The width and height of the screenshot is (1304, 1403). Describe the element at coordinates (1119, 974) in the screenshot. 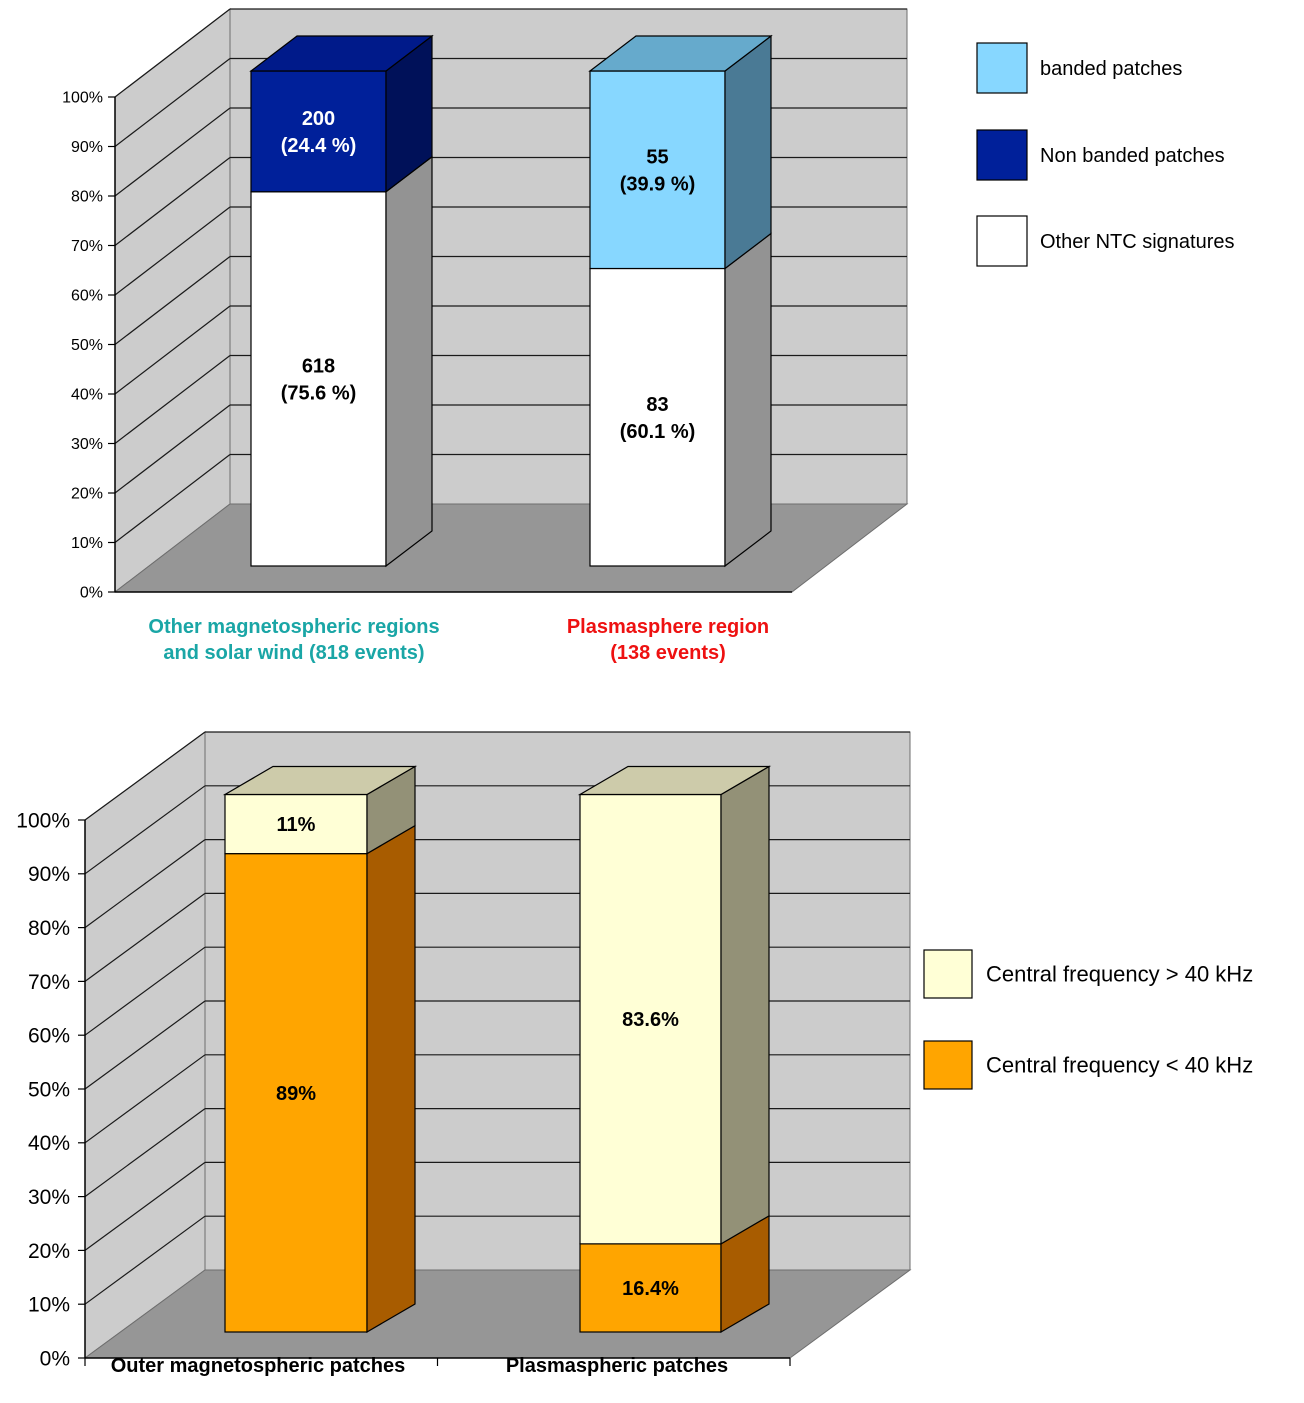

I see `legend-label: Central frequency > 40 kHz` at that location.